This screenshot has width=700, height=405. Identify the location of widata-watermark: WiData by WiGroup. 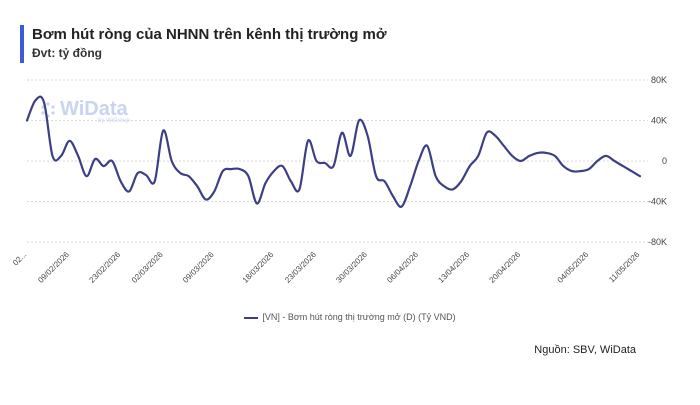
(85, 111).